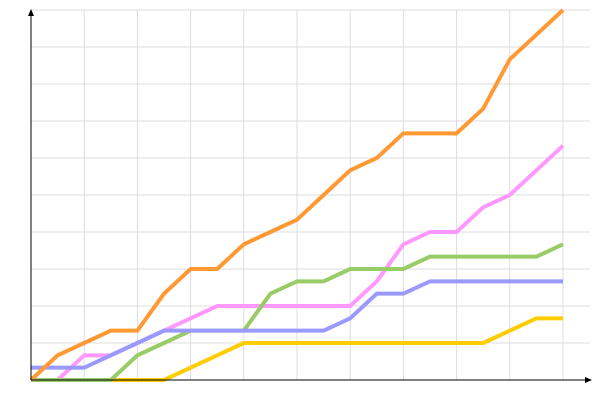  Describe the element at coordinates (588, 380) in the screenshot. I see `x-axis-arrow-icon` at that location.